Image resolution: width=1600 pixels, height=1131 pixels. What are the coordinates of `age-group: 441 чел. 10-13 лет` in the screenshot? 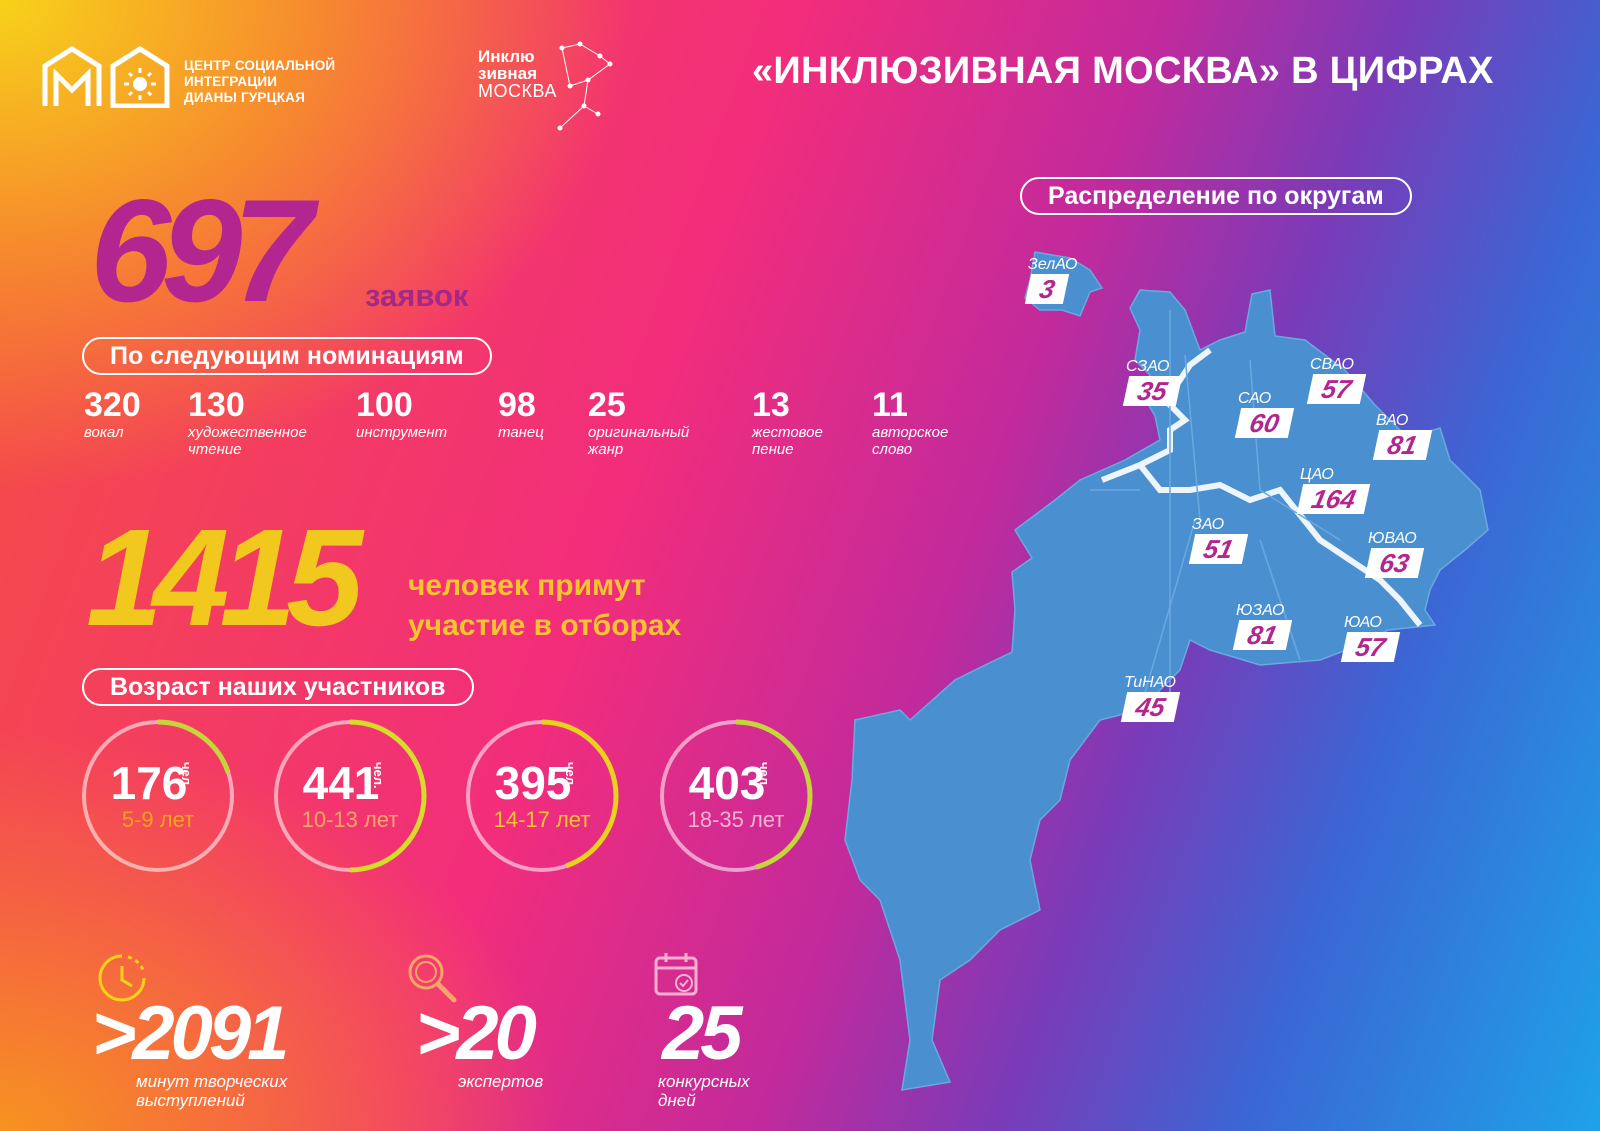 It's located at (350, 796).